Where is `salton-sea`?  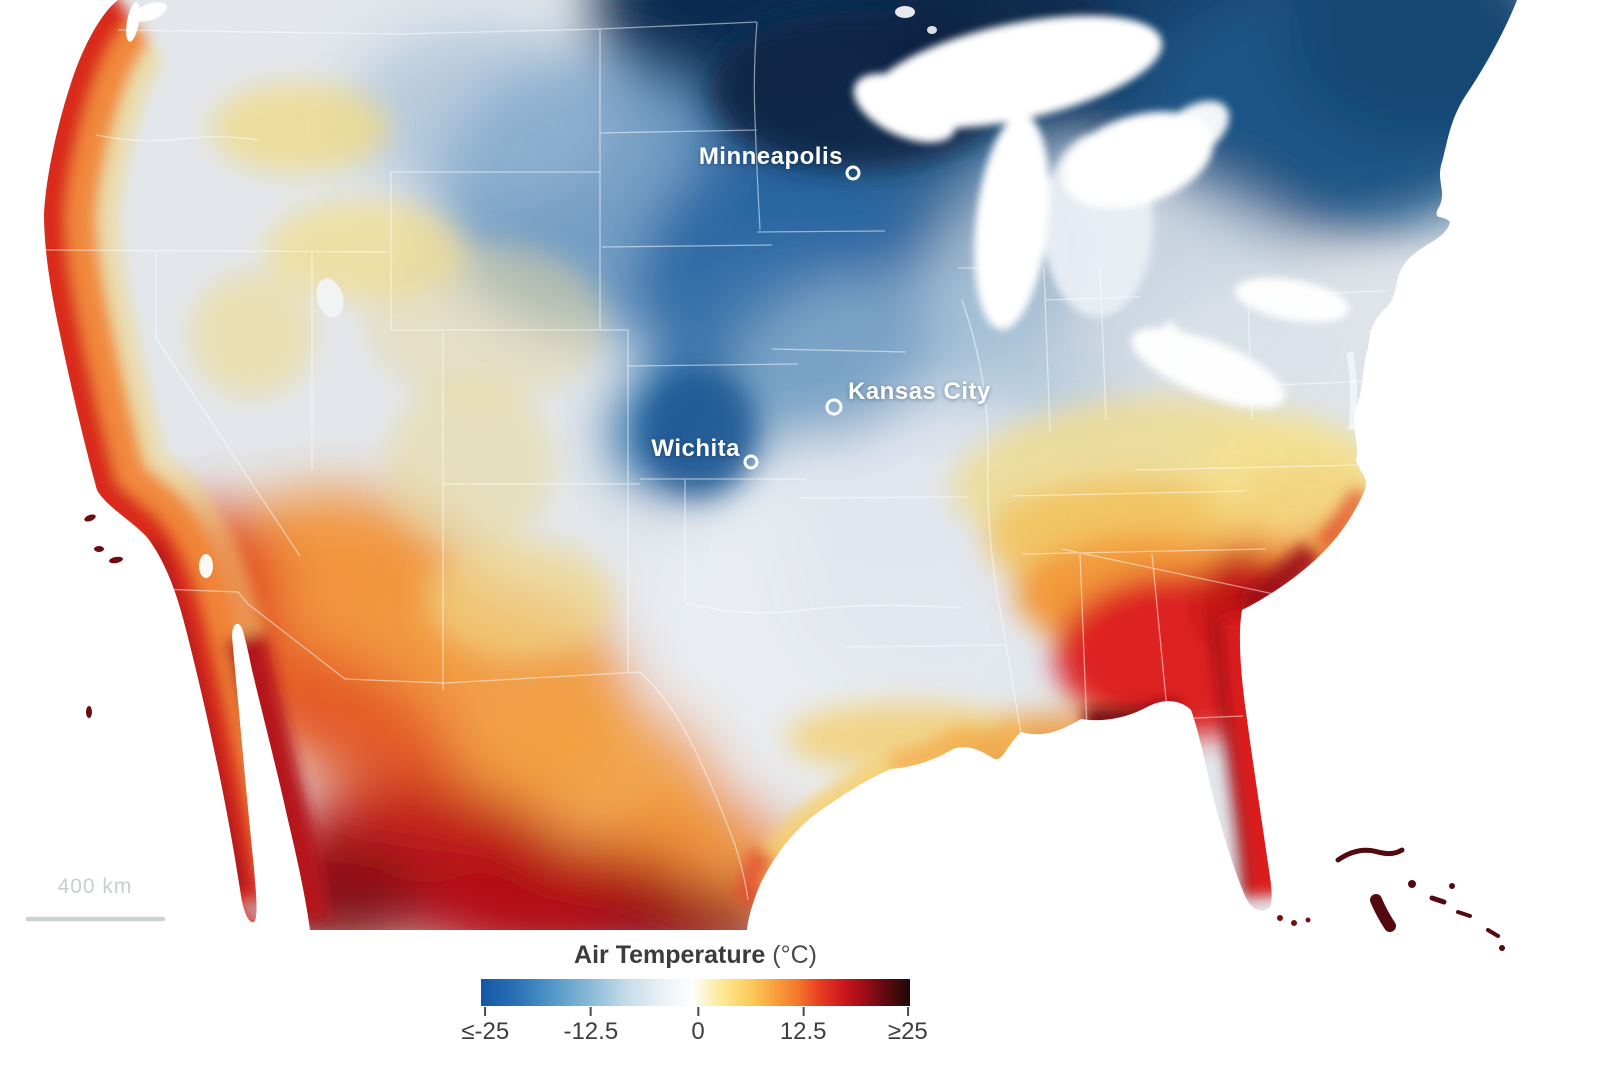
salton-sea is located at coordinates (206, 566).